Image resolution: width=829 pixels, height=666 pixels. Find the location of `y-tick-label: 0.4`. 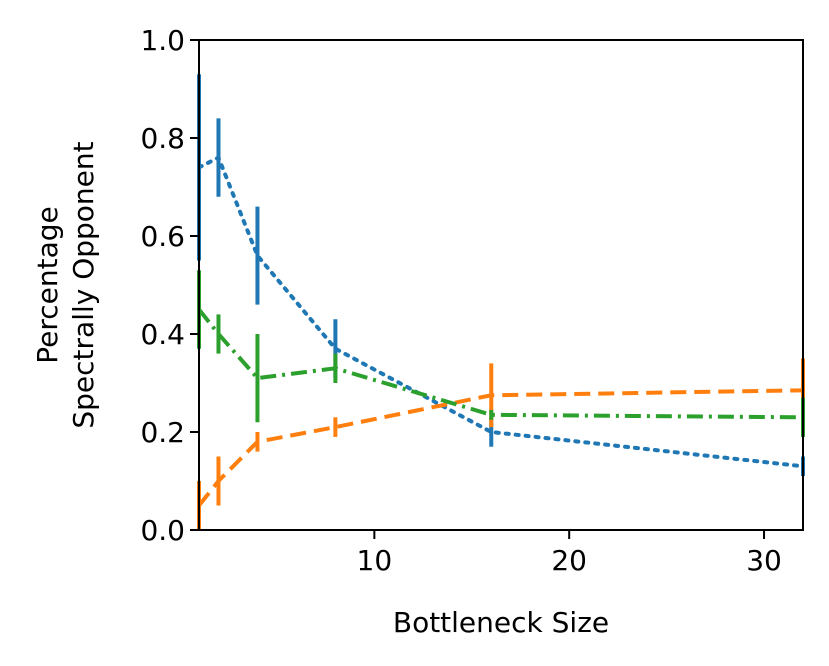

y-tick-label: 0.4 is located at coordinates (162, 334).